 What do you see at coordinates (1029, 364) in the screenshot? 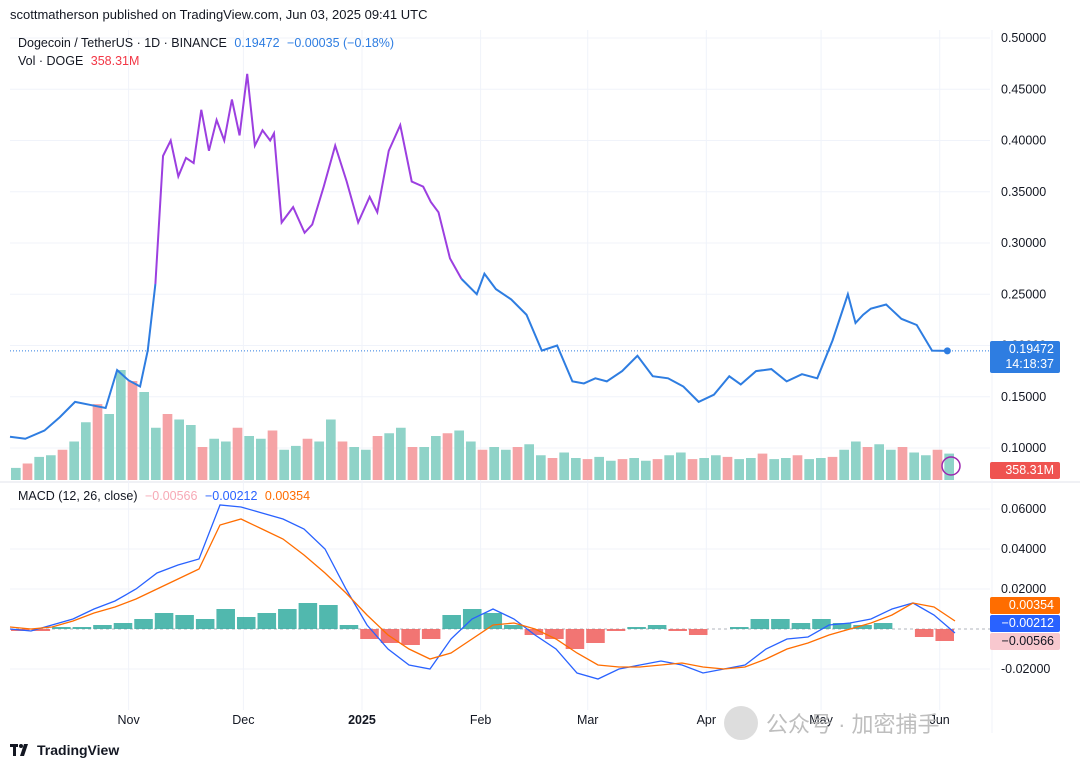
I see `countdown-value: 14:18:37` at bounding box center [1029, 364].